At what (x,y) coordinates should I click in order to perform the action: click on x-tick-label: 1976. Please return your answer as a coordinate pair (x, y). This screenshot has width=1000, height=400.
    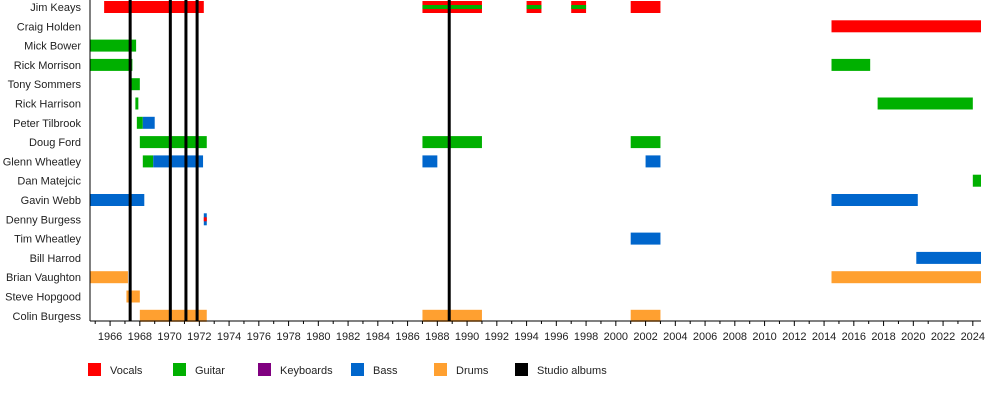
    Looking at the image, I should click on (259, 337).